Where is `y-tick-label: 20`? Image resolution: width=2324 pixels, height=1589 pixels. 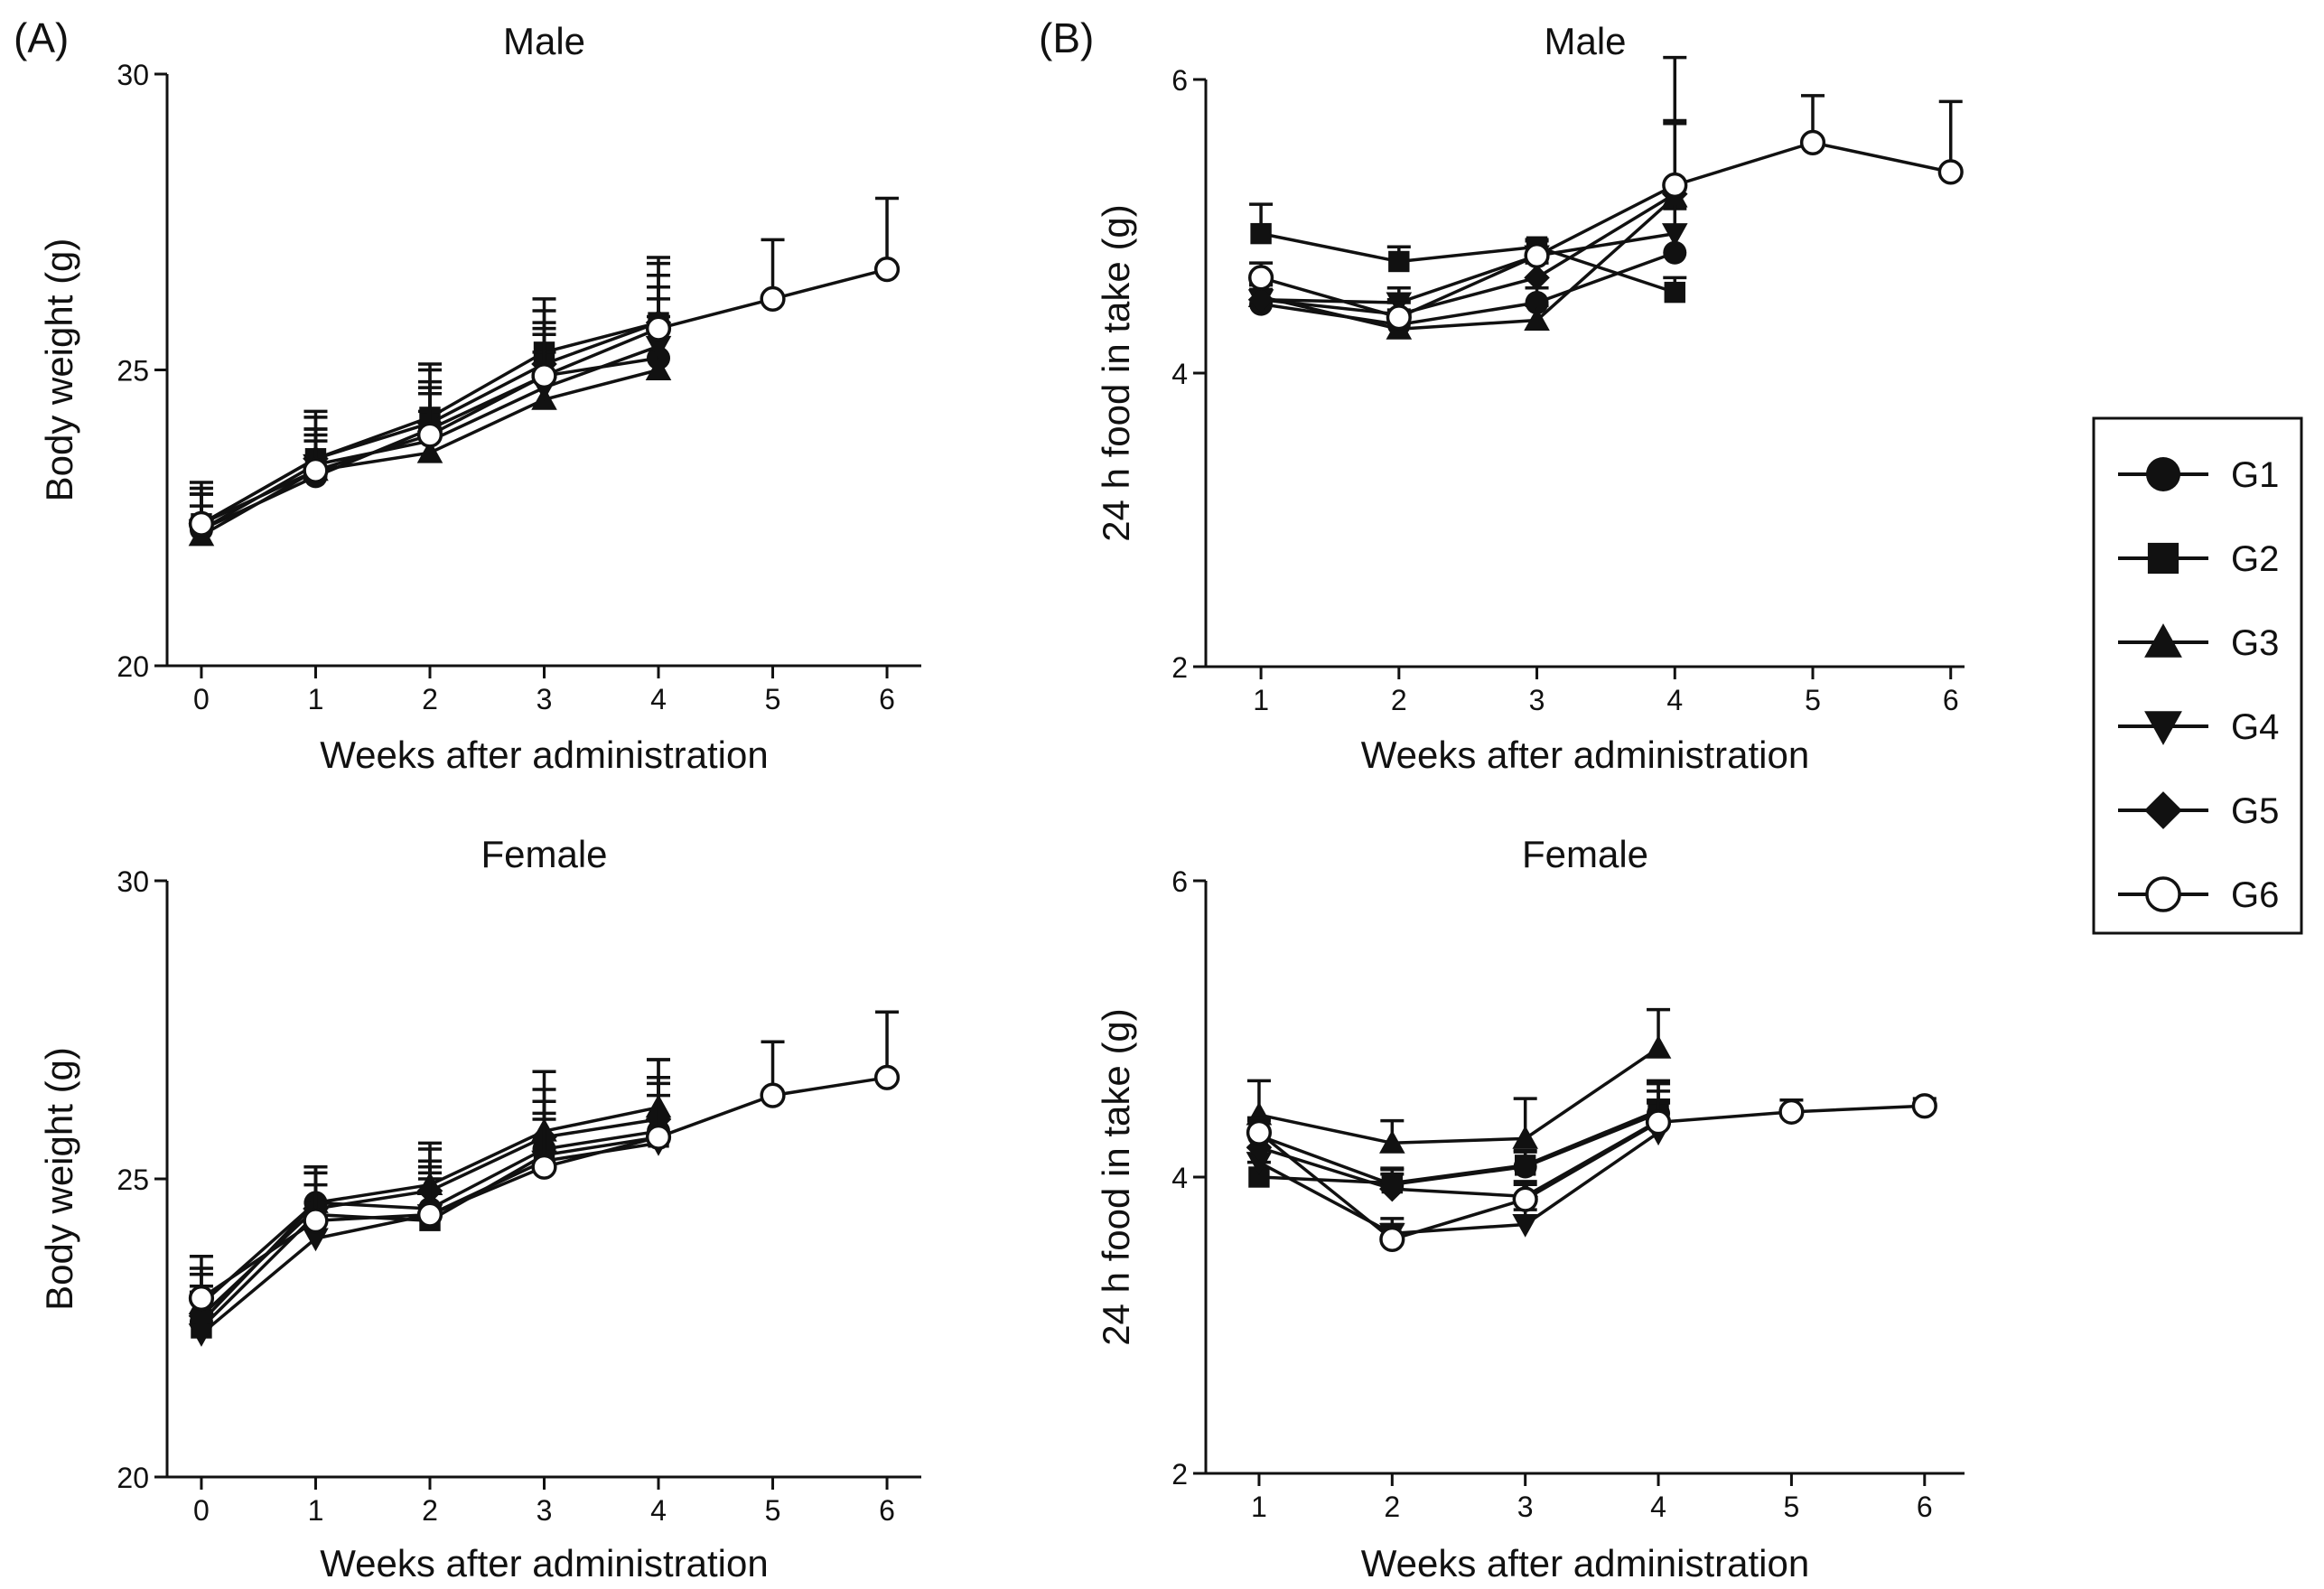
y-tick-label: 20 is located at coordinates (133, 1478).